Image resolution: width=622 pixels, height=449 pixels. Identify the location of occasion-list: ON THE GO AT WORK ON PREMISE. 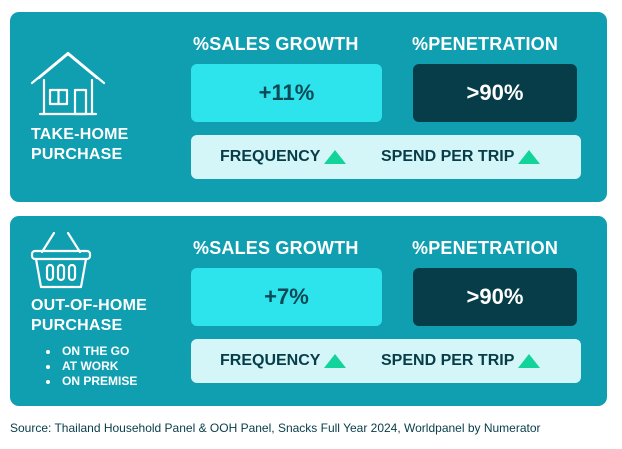
(91, 366).